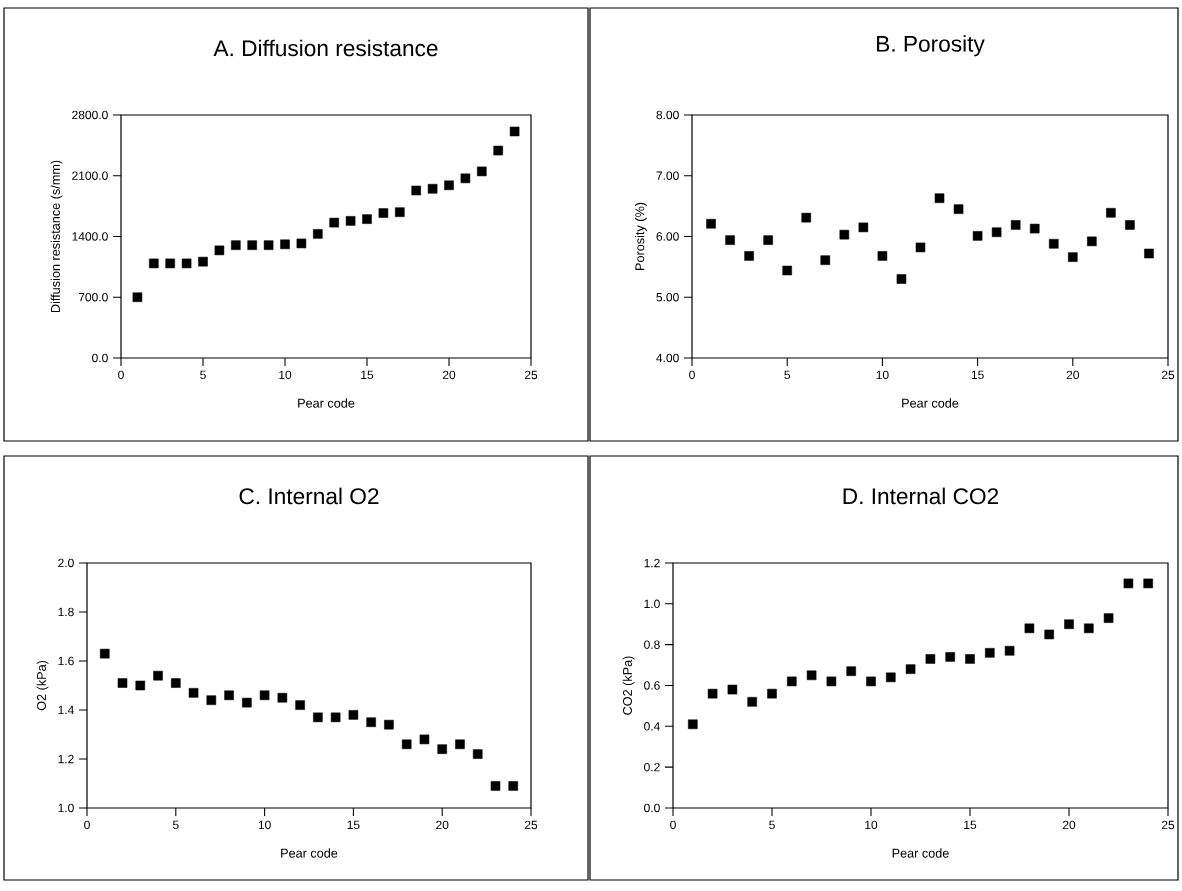  Describe the element at coordinates (42, 685) in the screenshot. I see `y-axis-title: O2 (kPa)` at that location.